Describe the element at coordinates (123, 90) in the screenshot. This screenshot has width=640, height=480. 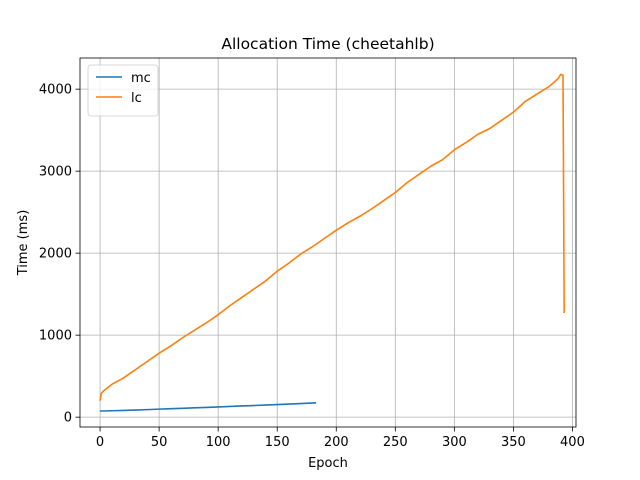
I see `legend: mc lc` at that location.